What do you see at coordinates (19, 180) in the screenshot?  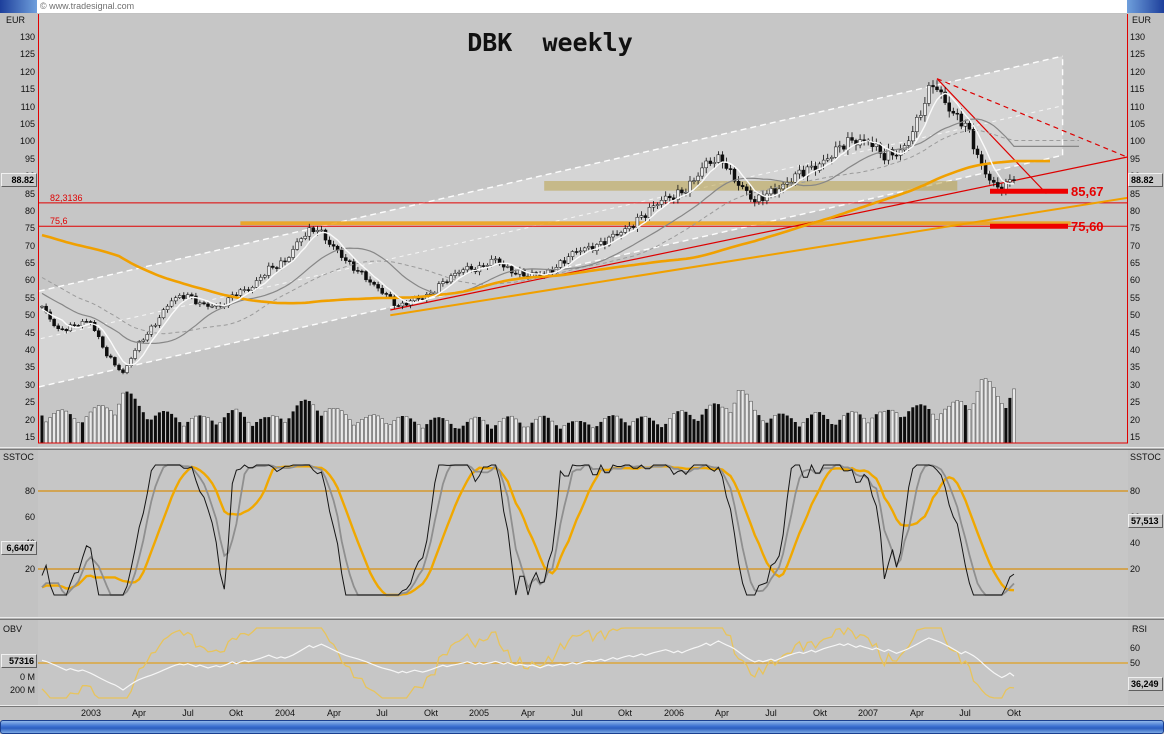 I see `last-price-box-left: 88.82` at bounding box center [19, 180].